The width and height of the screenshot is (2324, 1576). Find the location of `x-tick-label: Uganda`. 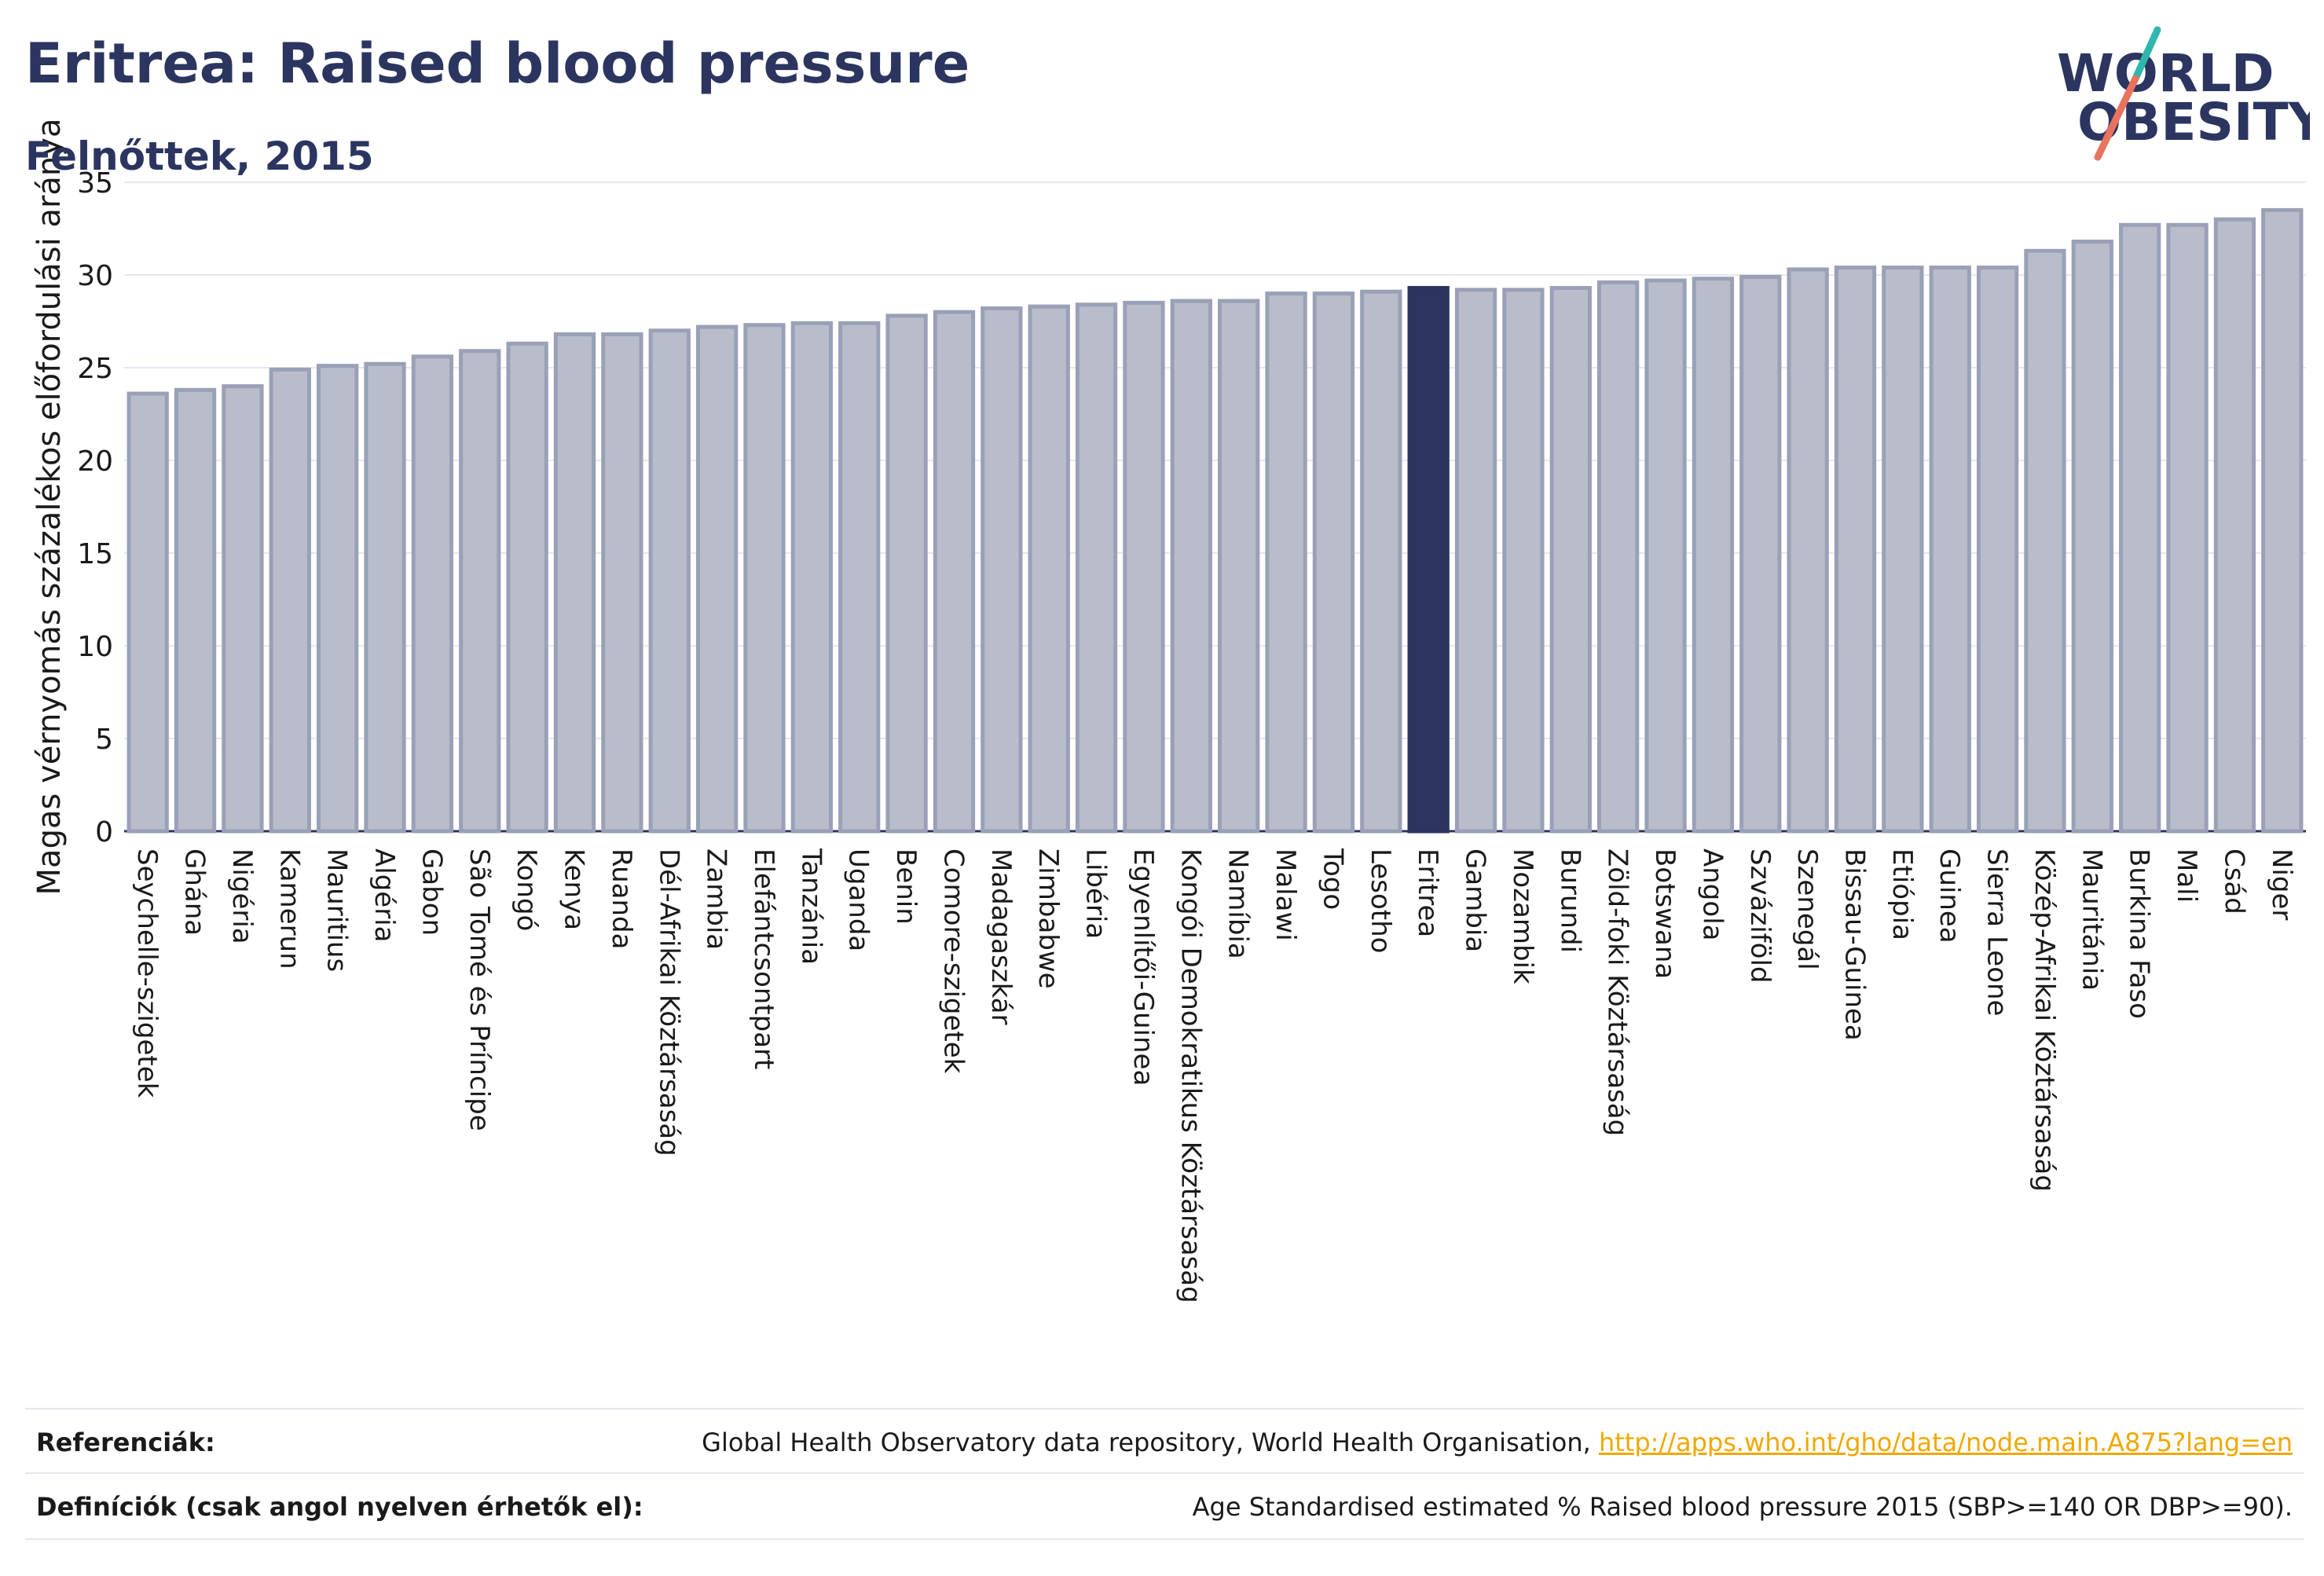

x-tick-label: Uganda is located at coordinates (858, 899).